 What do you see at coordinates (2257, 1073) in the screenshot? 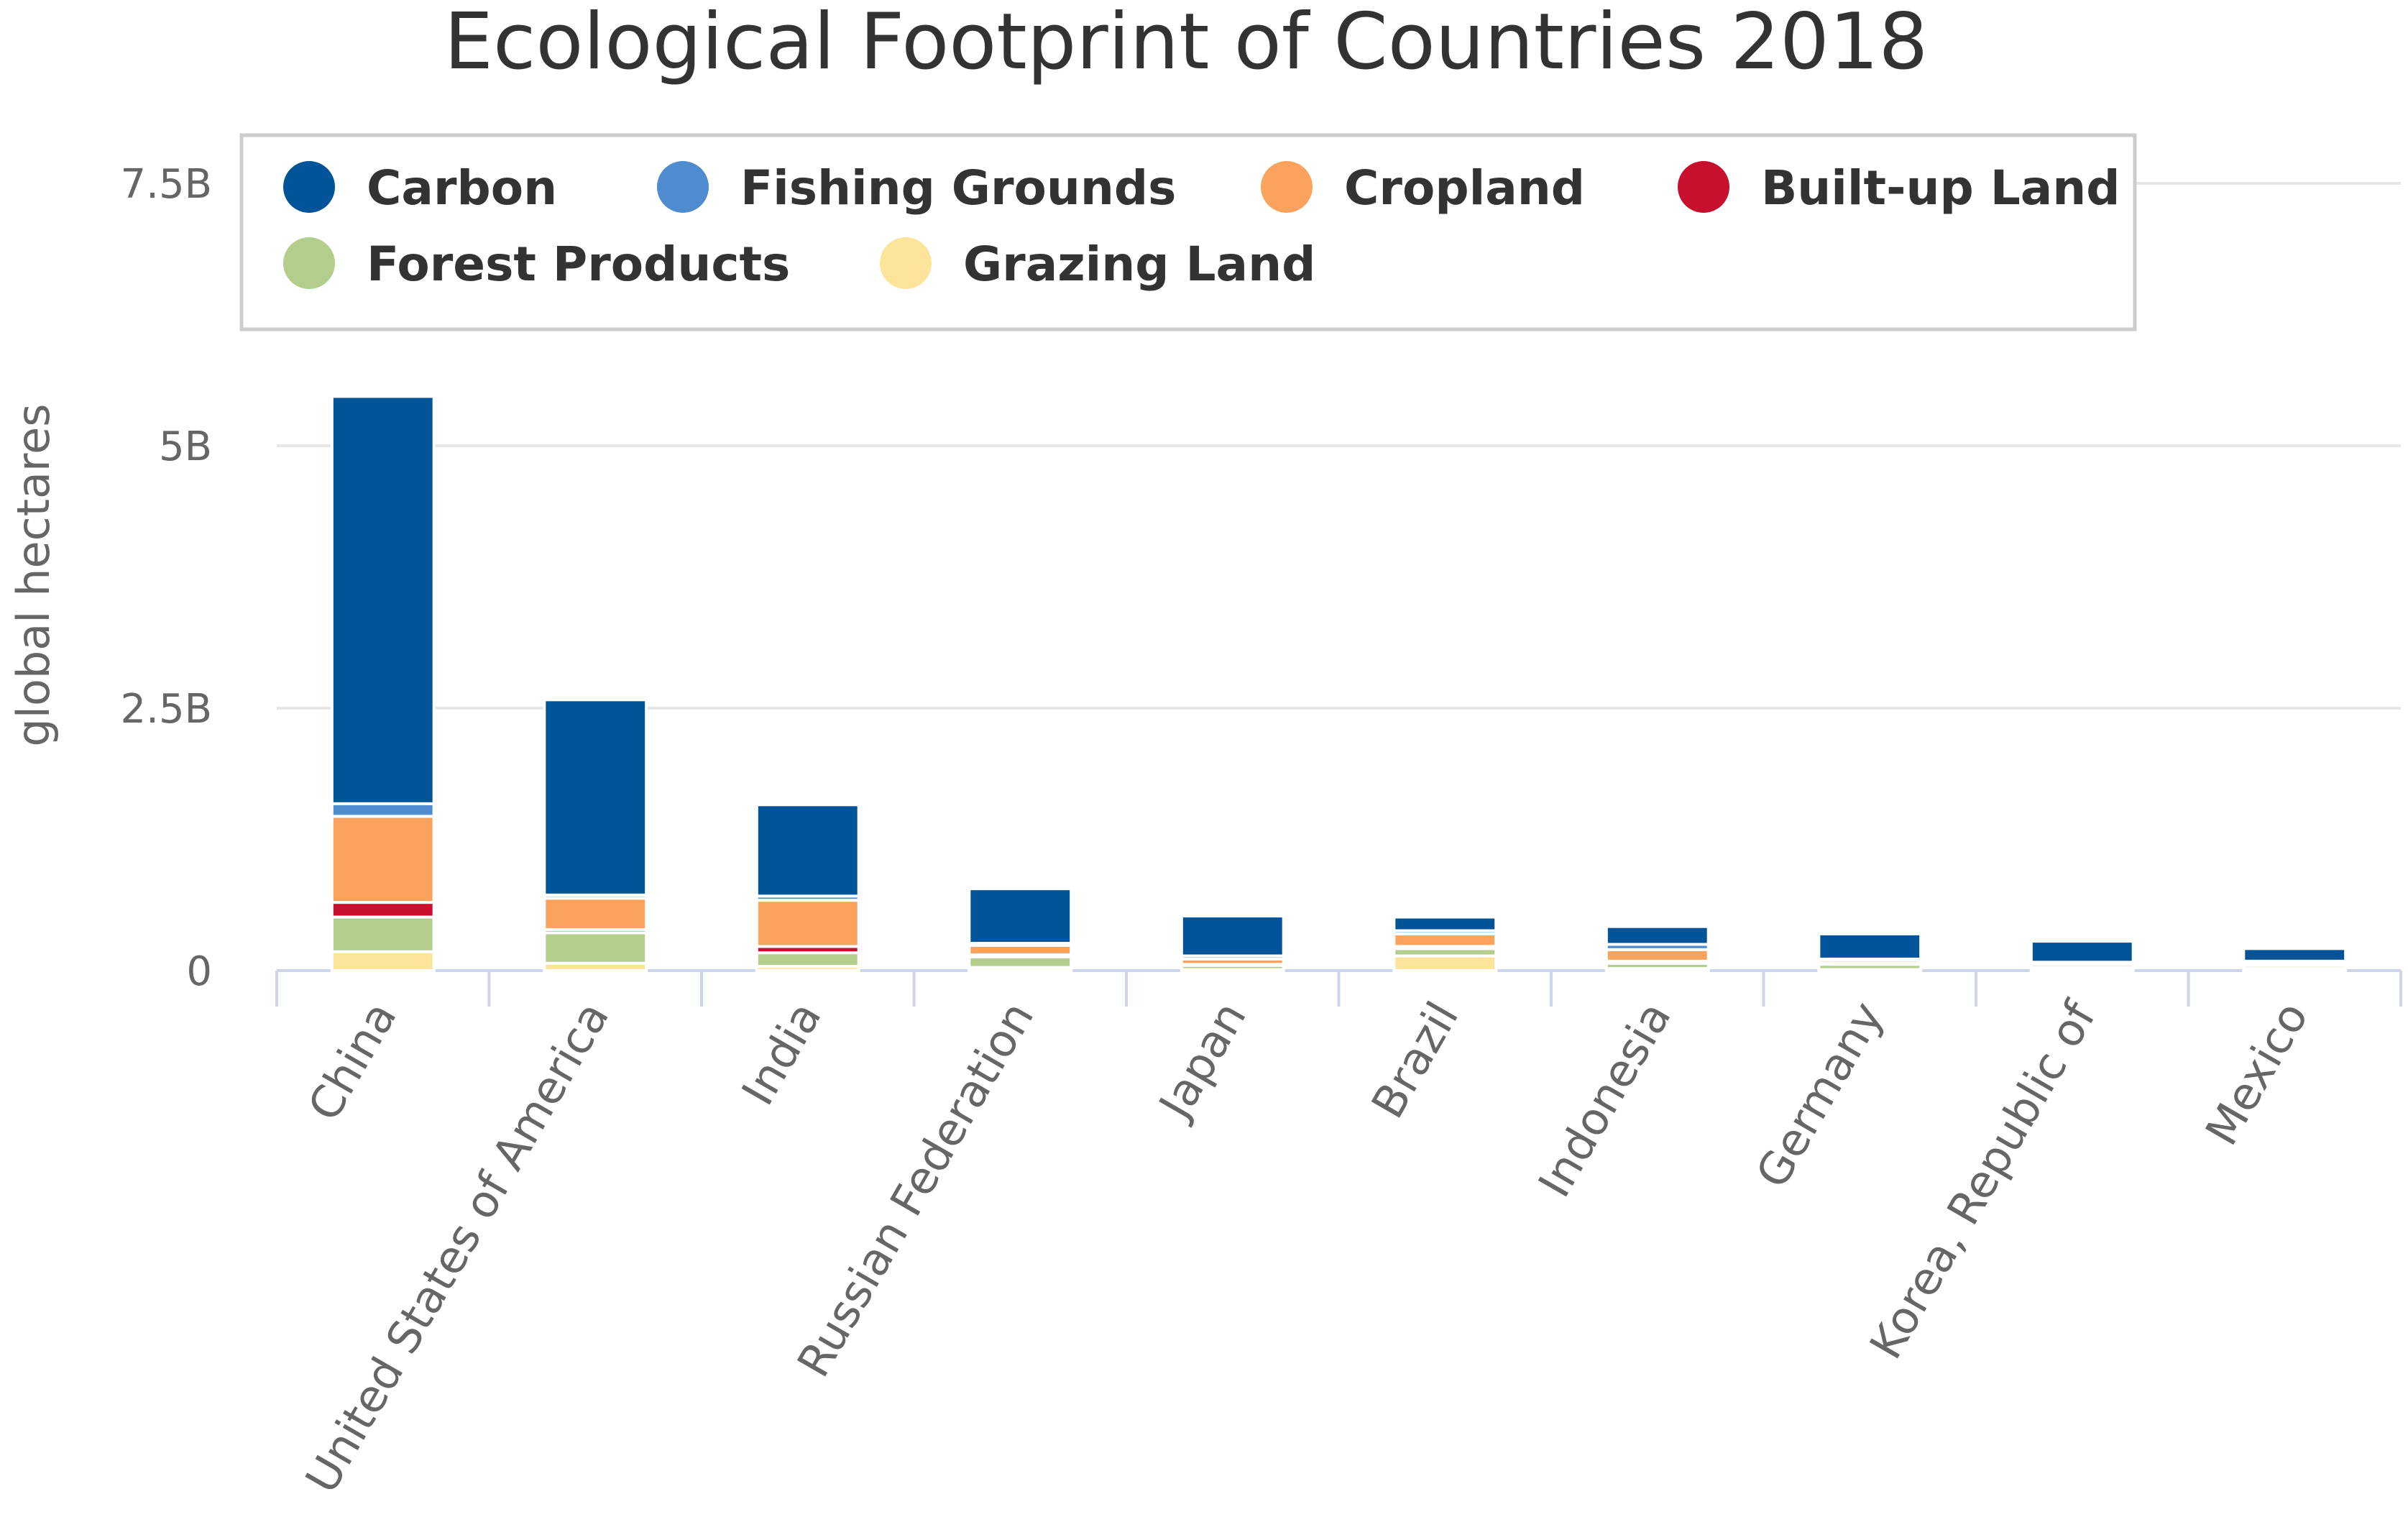
I see `x-tick-label: Mexico` at bounding box center [2257, 1073].